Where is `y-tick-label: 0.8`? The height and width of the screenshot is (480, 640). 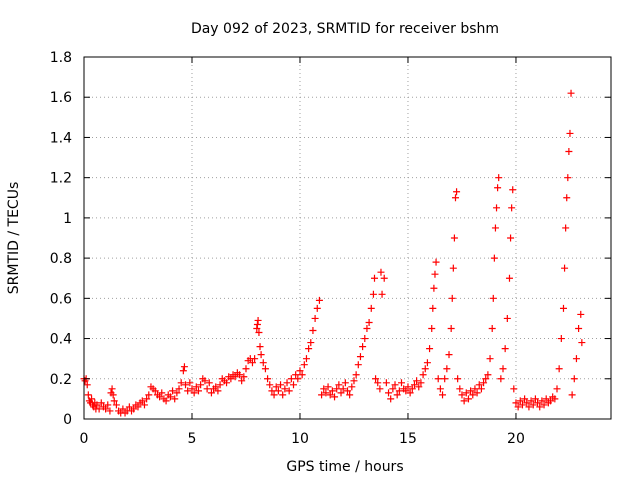
y-tick-label: 0.8 is located at coordinates (61, 259).